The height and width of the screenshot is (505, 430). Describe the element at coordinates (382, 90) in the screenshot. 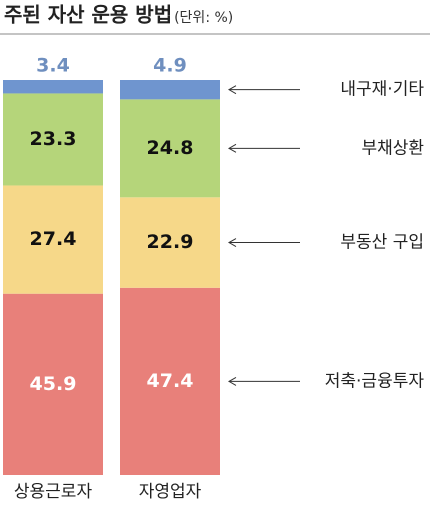

I see `legend-label: 내구재·기타` at that location.